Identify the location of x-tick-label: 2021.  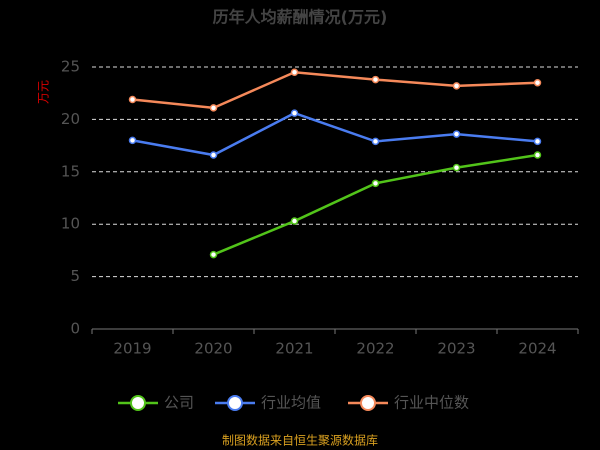
(294, 349).